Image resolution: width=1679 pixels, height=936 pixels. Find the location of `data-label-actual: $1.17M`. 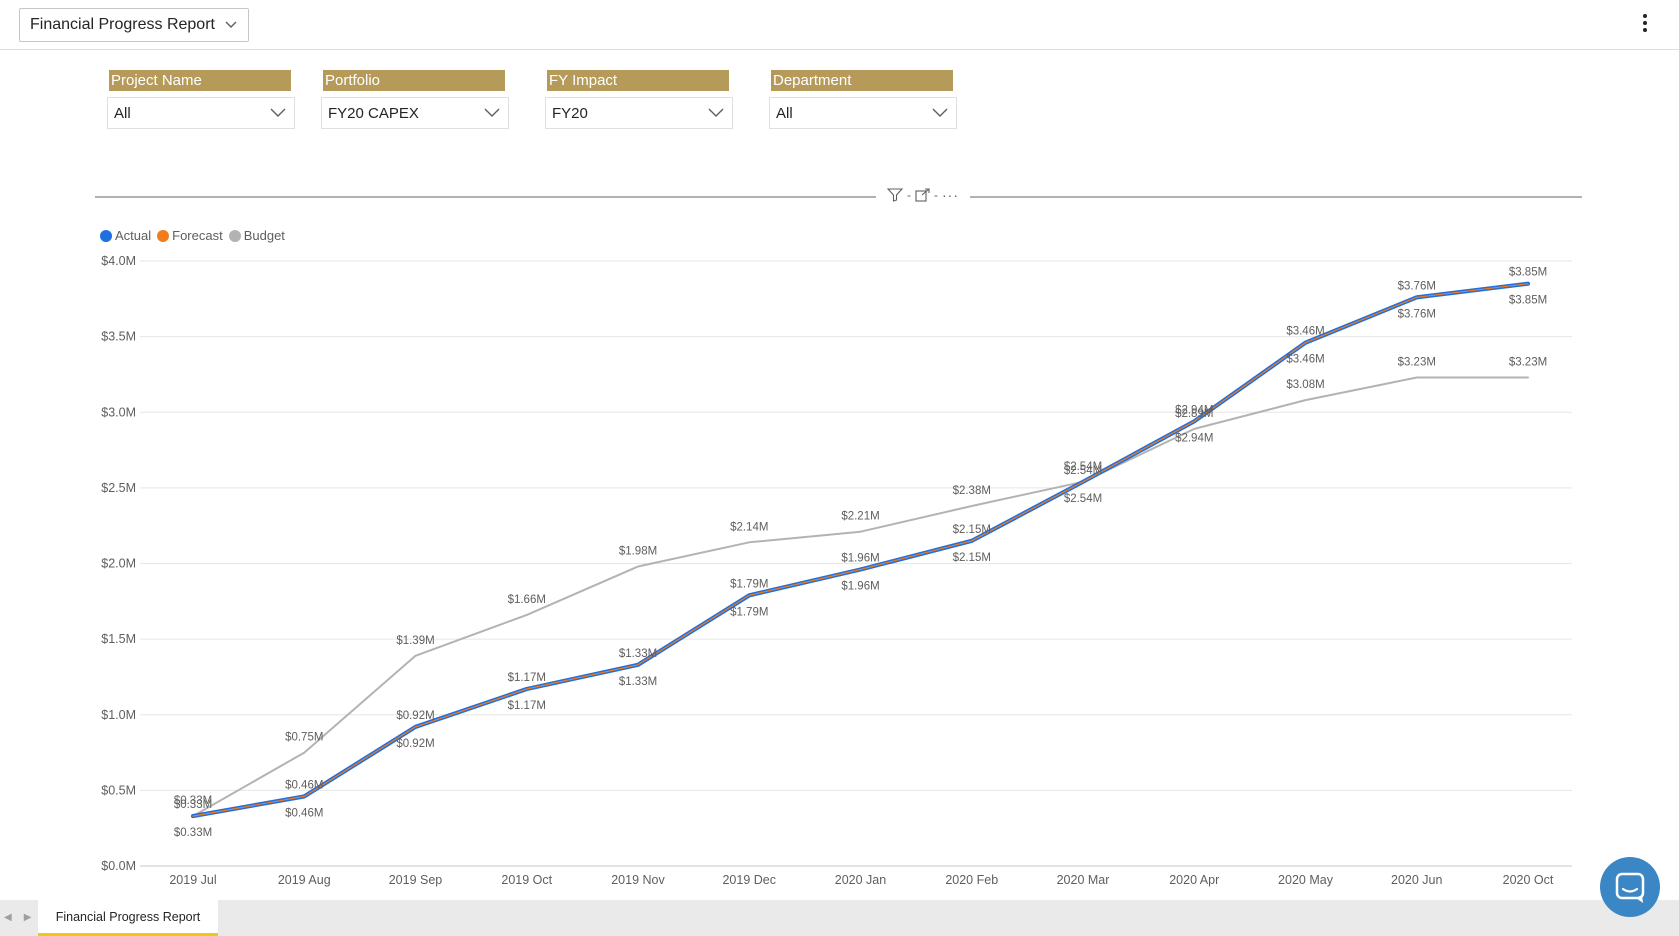

data-label-actual: $1.17M is located at coordinates (527, 706).